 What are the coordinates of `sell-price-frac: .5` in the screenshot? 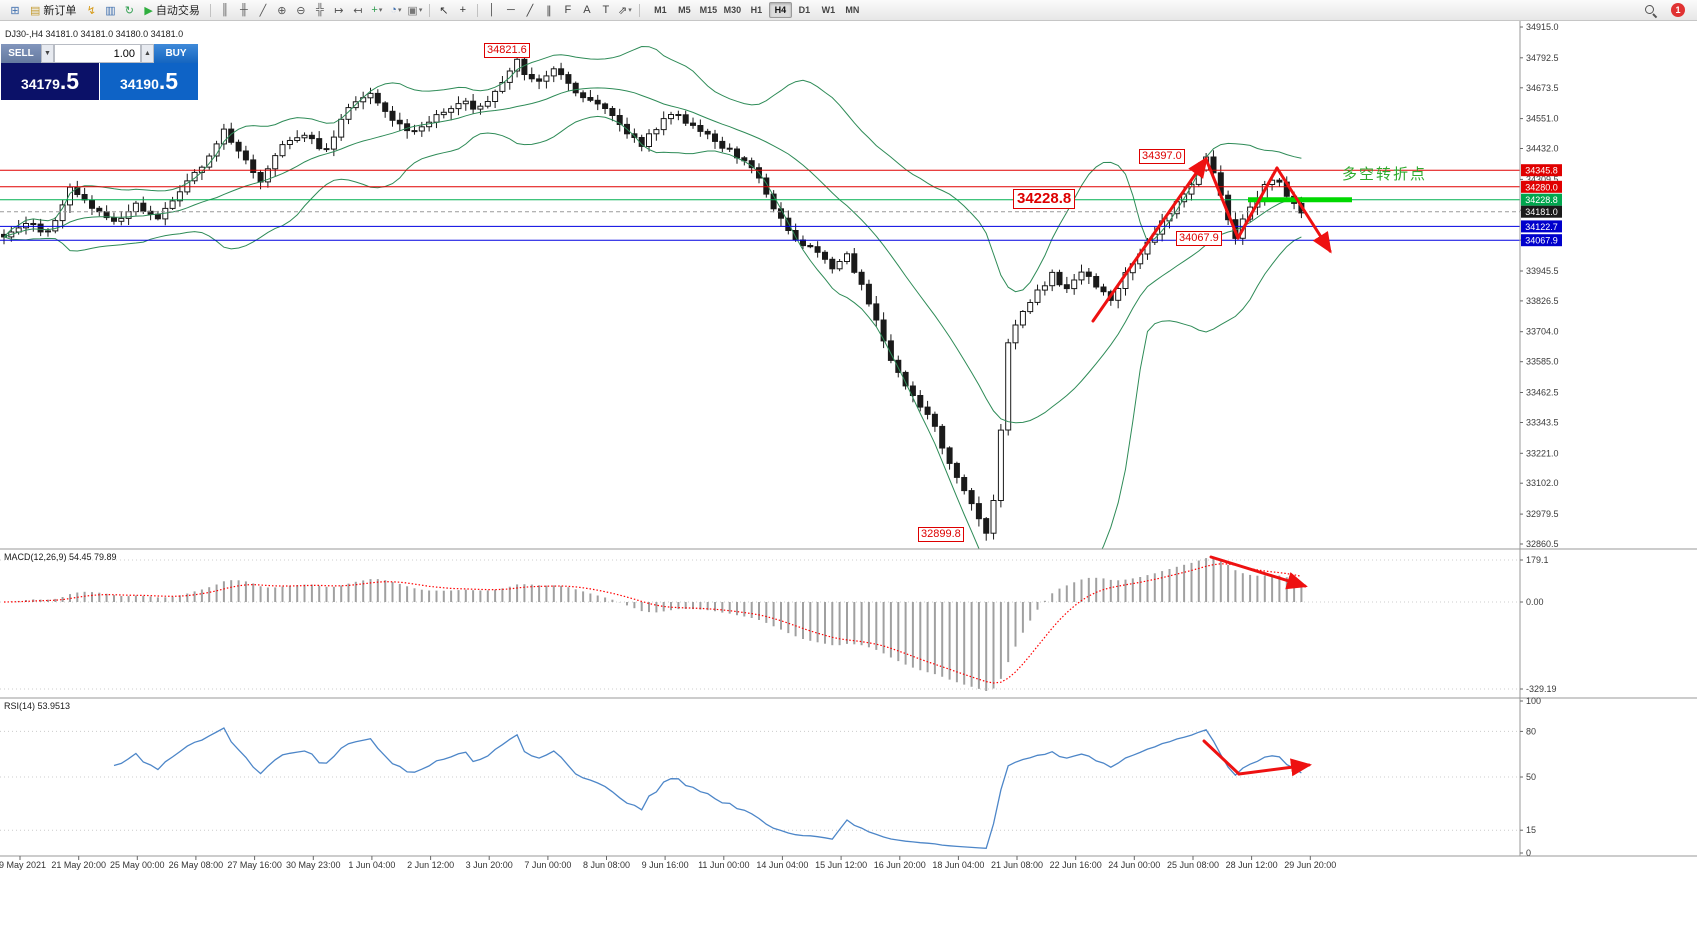 It's located at (69, 81).